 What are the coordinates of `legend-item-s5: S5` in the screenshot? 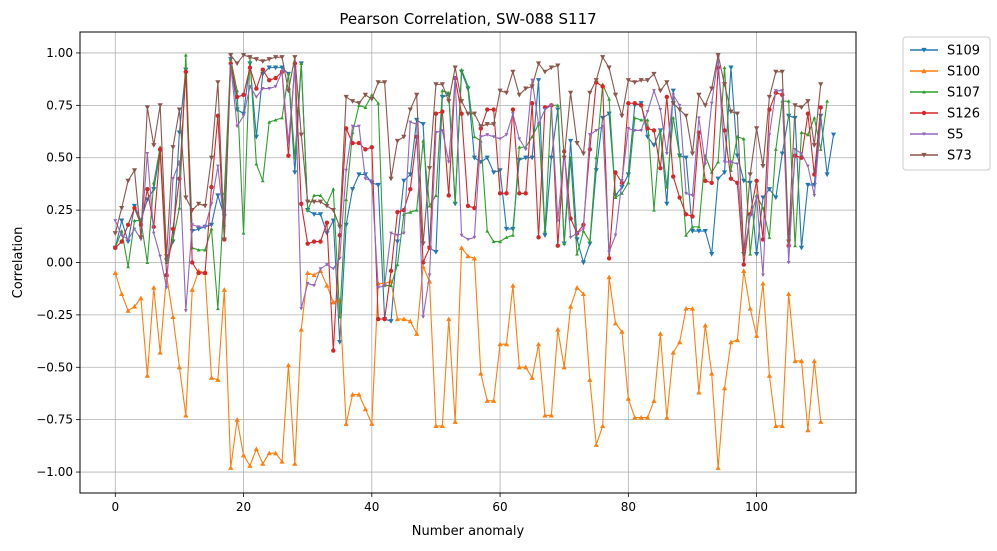 It's located at (937, 135).